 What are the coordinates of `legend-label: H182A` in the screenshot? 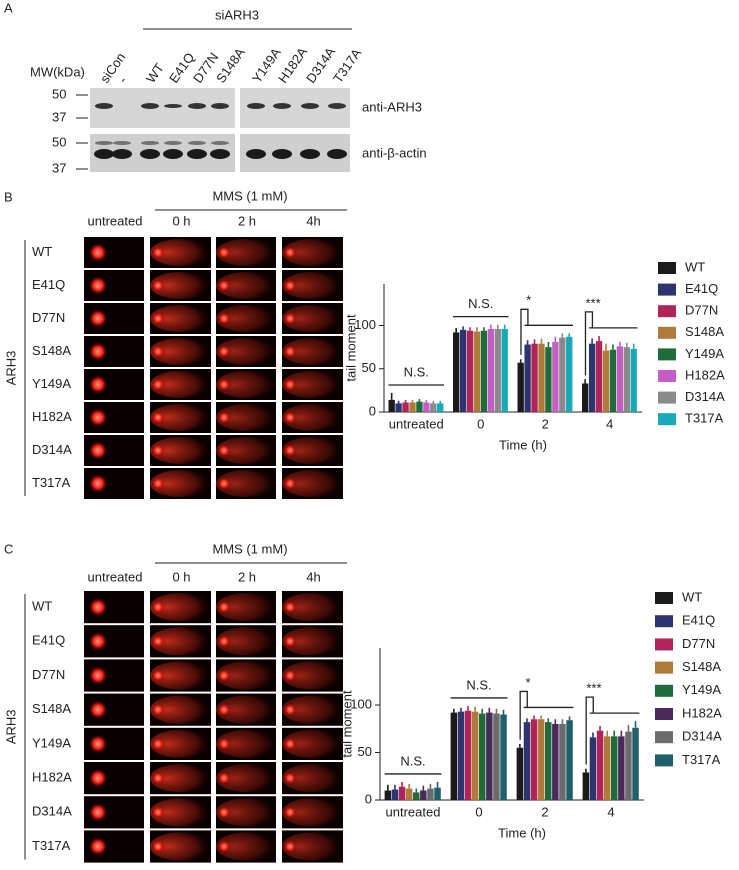 It's located at (702, 712).